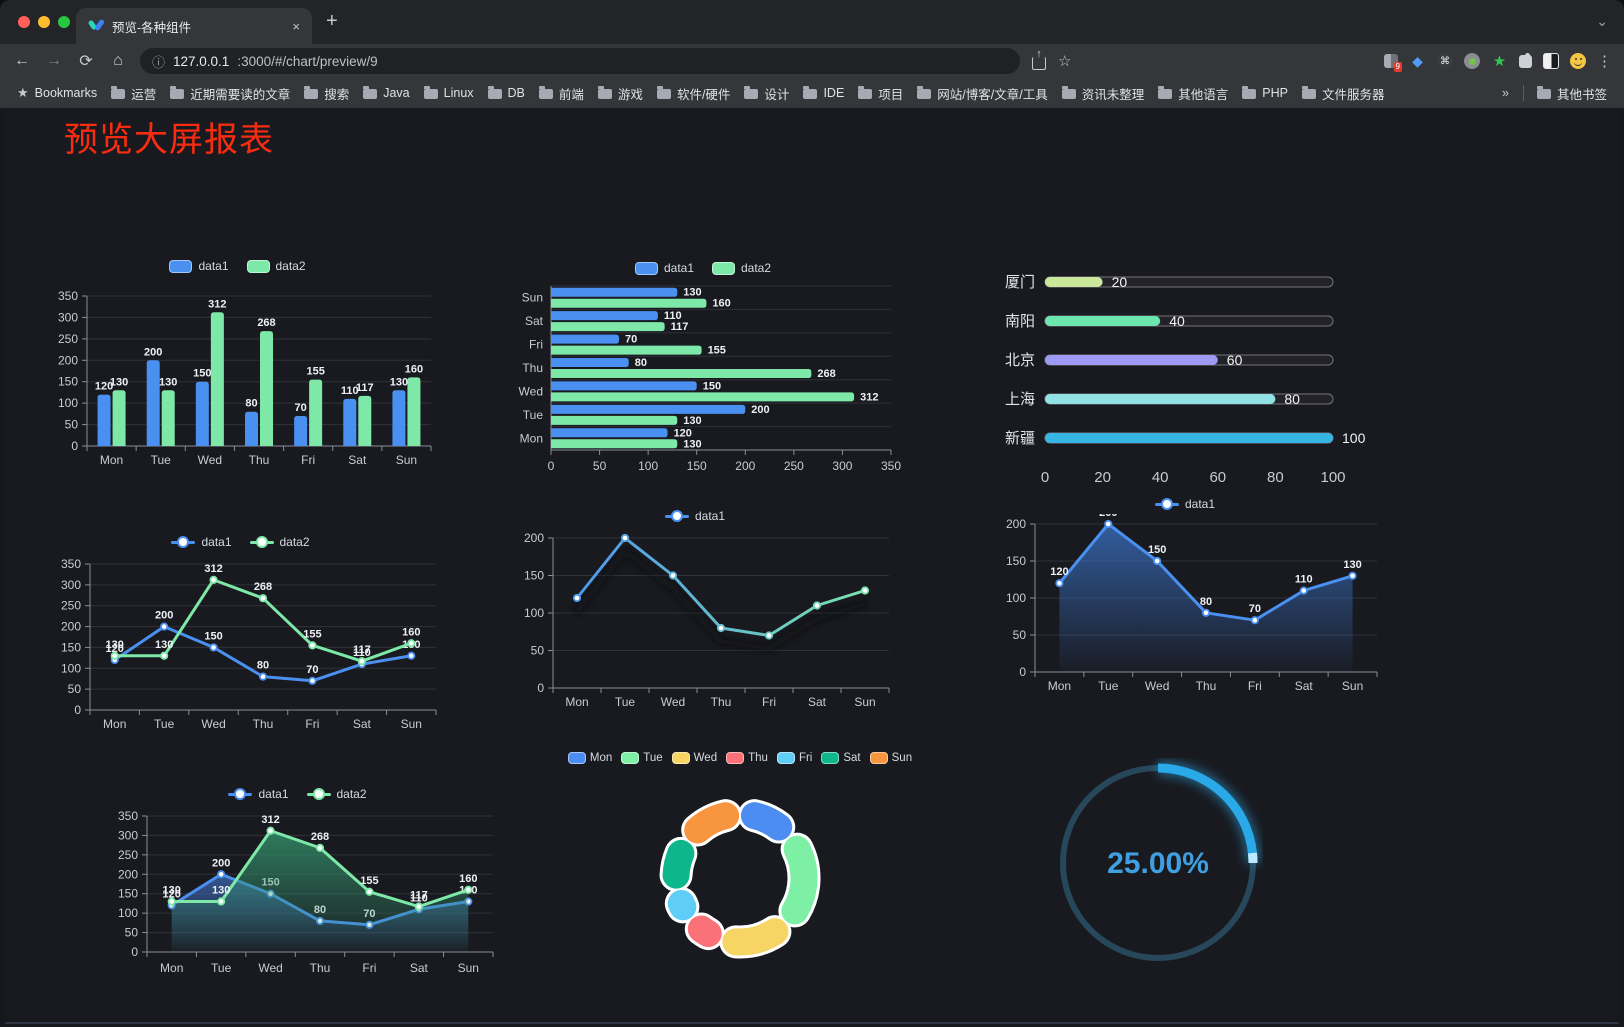 This screenshot has width=1624, height=1027. Describe the element at coordinates (1602, 21) in the screenshot. I see `tab-list-chevron-icon: ⌄` at that location.